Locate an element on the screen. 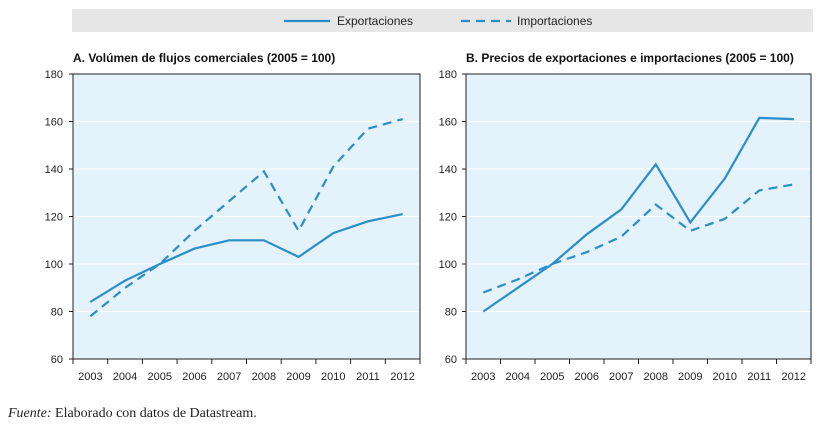  panel-a-x-tick-label: 2010 is located at coordinates (333, 377).